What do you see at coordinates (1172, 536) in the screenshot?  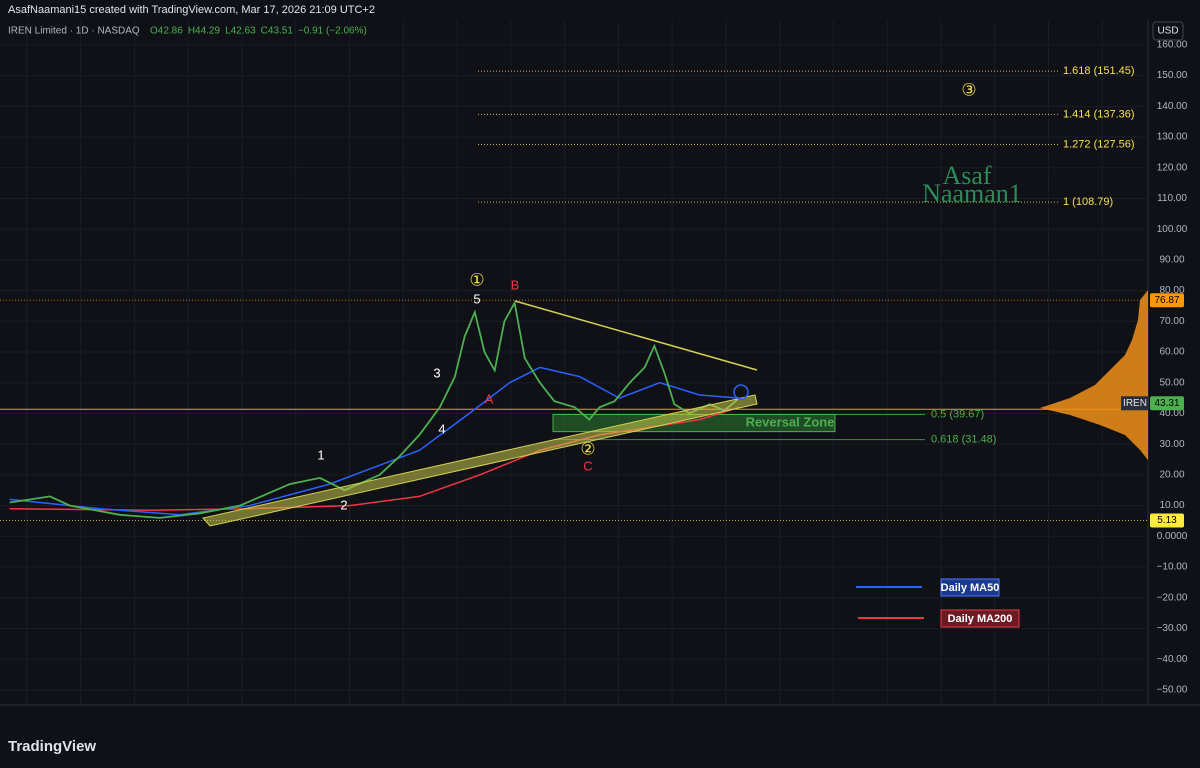 I see `y-tick-label: 0.0000` at bounding box center [1172, 536].